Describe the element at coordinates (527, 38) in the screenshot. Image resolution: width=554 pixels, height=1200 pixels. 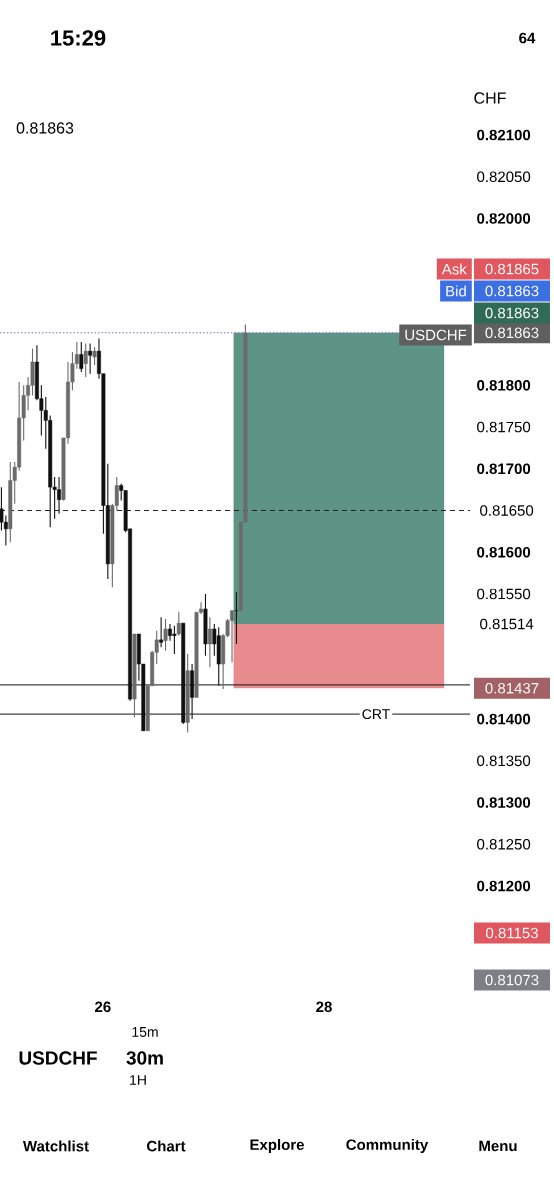
I see `text: 64` at that location.